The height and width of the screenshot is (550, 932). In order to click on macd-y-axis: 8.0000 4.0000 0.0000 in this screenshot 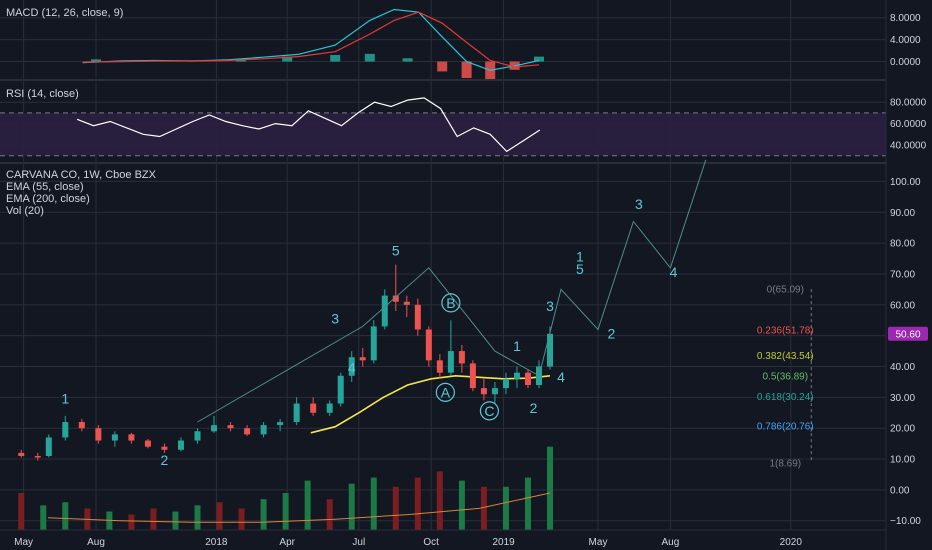, I will do `click(905, 40)`.